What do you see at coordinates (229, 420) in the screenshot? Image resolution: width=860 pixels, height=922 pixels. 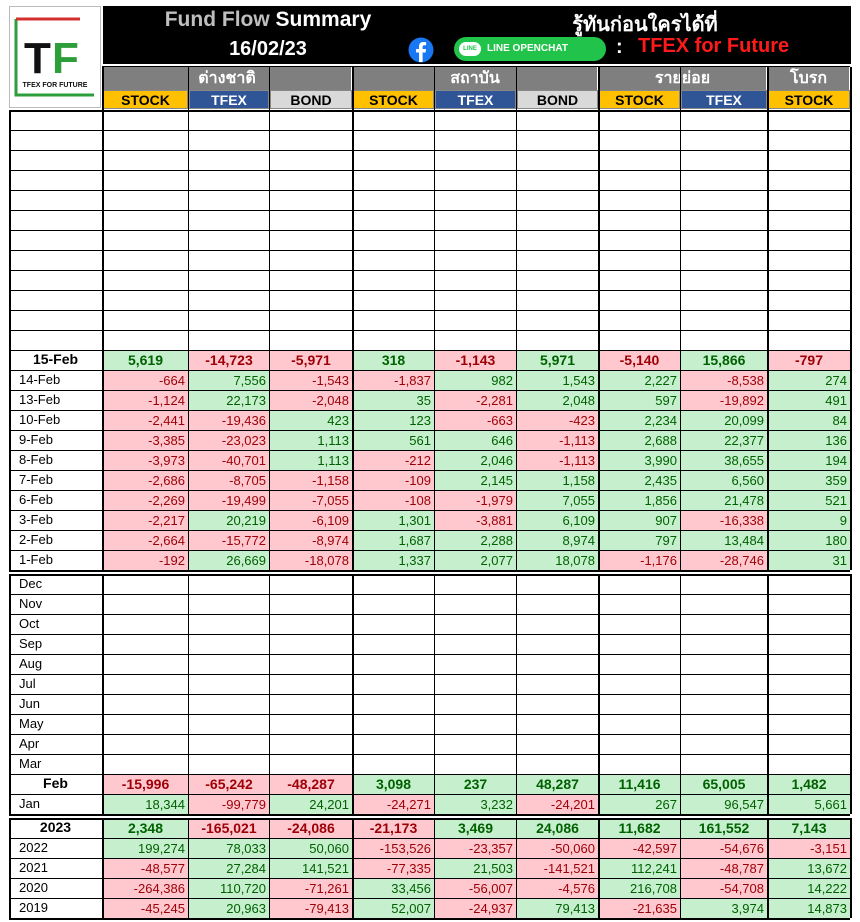 I see `value-cell: -19,436` at bounding box center [229, 420].